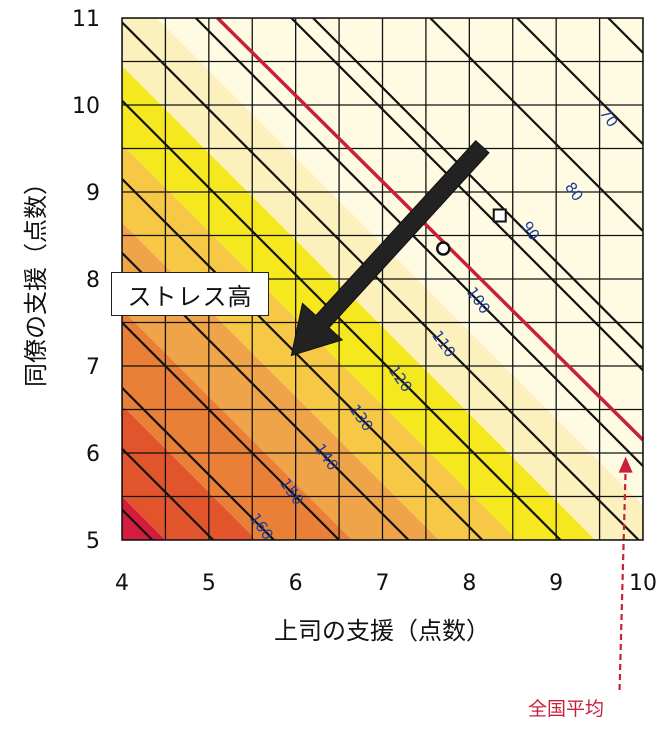 The image size is (672, 734). What do you see at coordinates (36, 279) in the screenshot?
I see `y-axis-label: 同僚の支援（点数）` at bounding box center [36, 279].